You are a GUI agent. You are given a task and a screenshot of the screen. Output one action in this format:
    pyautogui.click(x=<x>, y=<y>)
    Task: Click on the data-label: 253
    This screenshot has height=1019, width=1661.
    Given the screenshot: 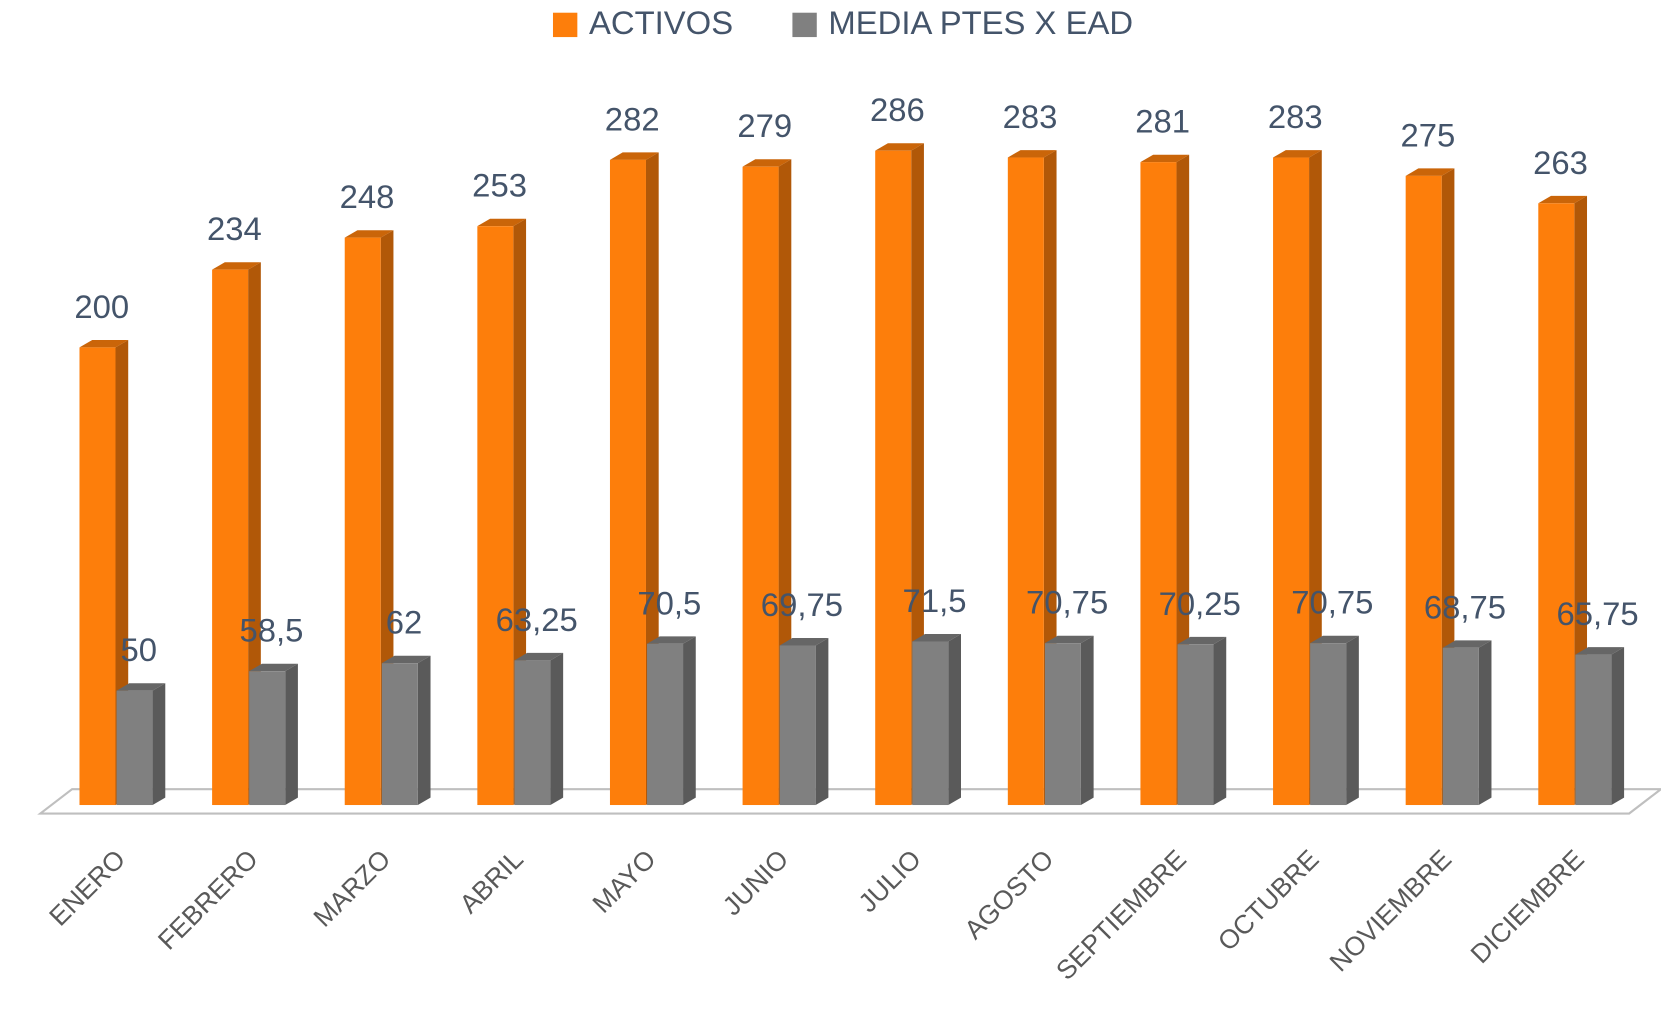 What is the action you would take?
    pyautogui.click(x=499, y=185)
    